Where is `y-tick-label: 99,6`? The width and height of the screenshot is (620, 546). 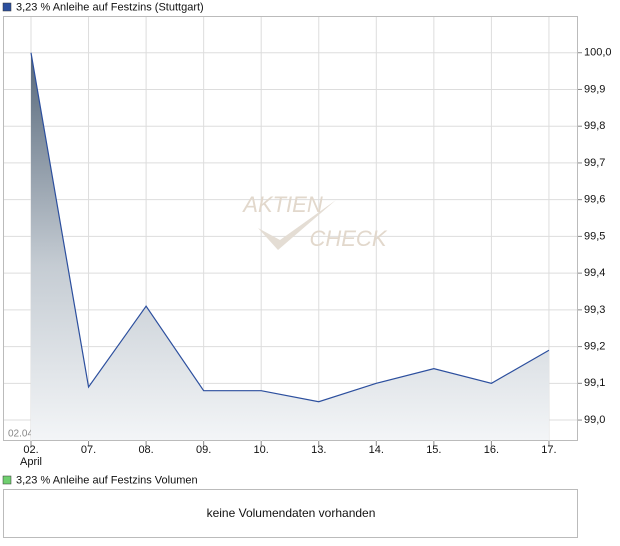
y-tick-label: 99,6 is located at coordinates (594, 200).